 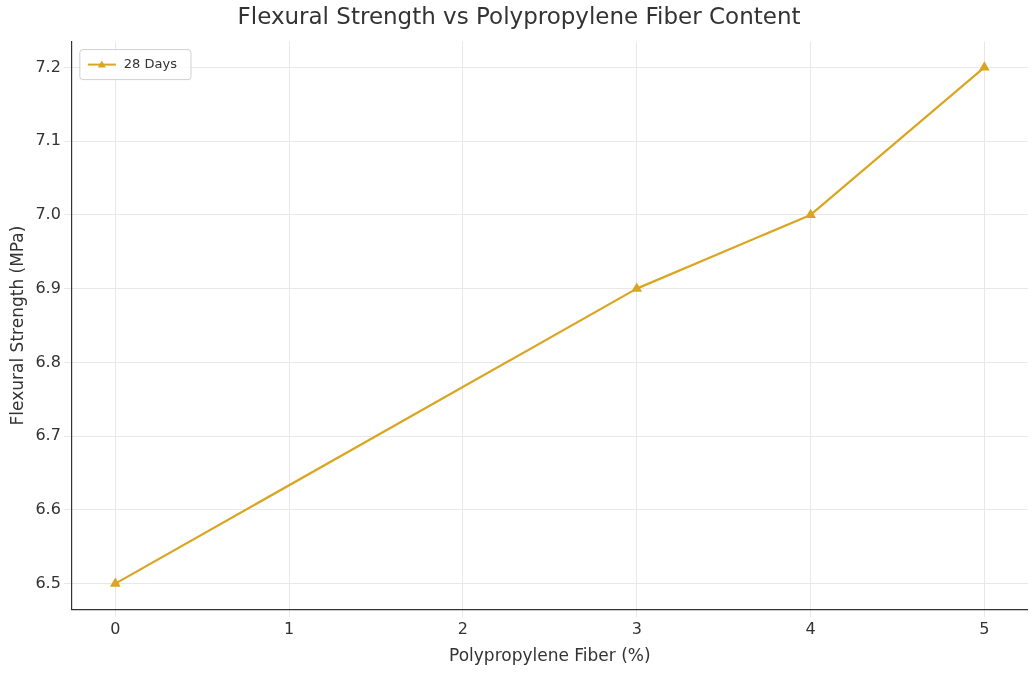 I want to click on x-axis-title: Polypropylene Fiber (%), so click(x=550, y=655).